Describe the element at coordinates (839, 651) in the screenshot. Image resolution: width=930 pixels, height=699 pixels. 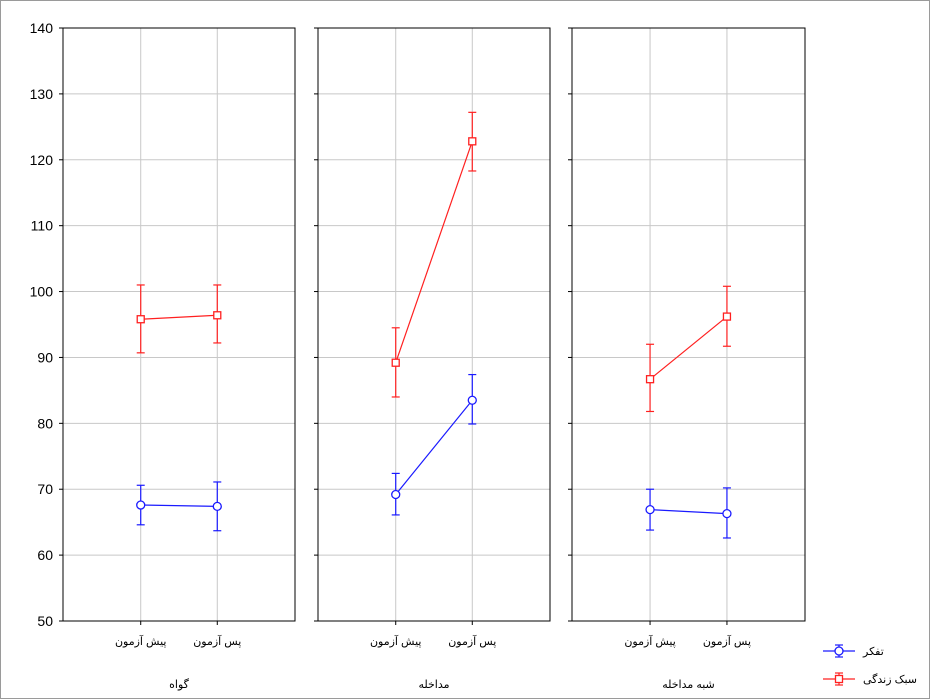
I see `legend-marker-circle` at that location.